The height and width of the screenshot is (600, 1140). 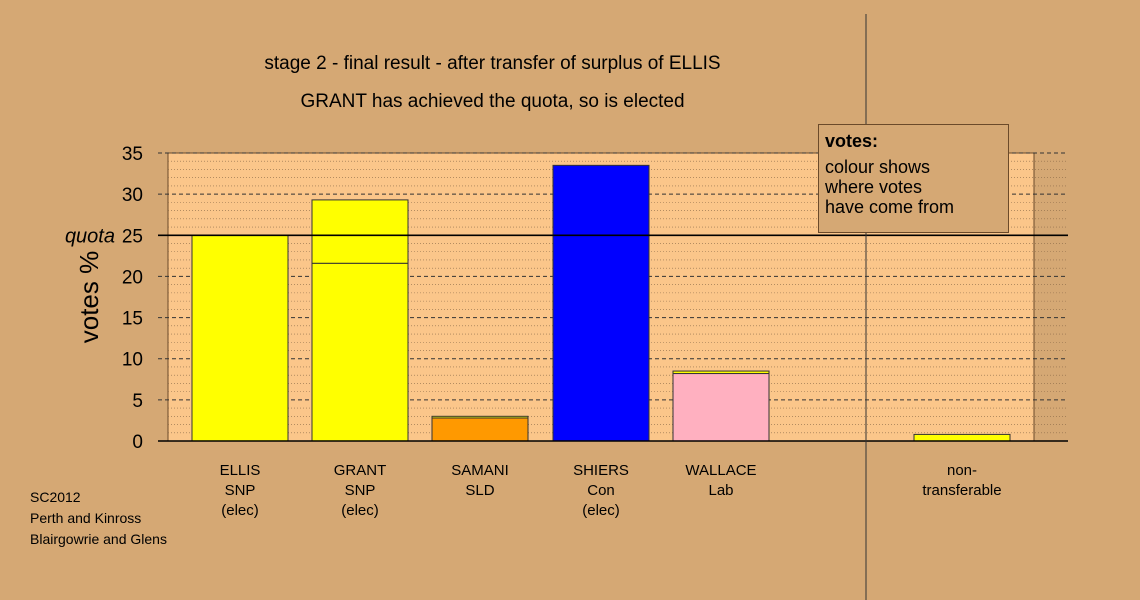 What do you see at coordinates (721, 481) in the screenshot?
I see `x-label-wallace: WALLACE Lab` at bounding box center [721, 481].